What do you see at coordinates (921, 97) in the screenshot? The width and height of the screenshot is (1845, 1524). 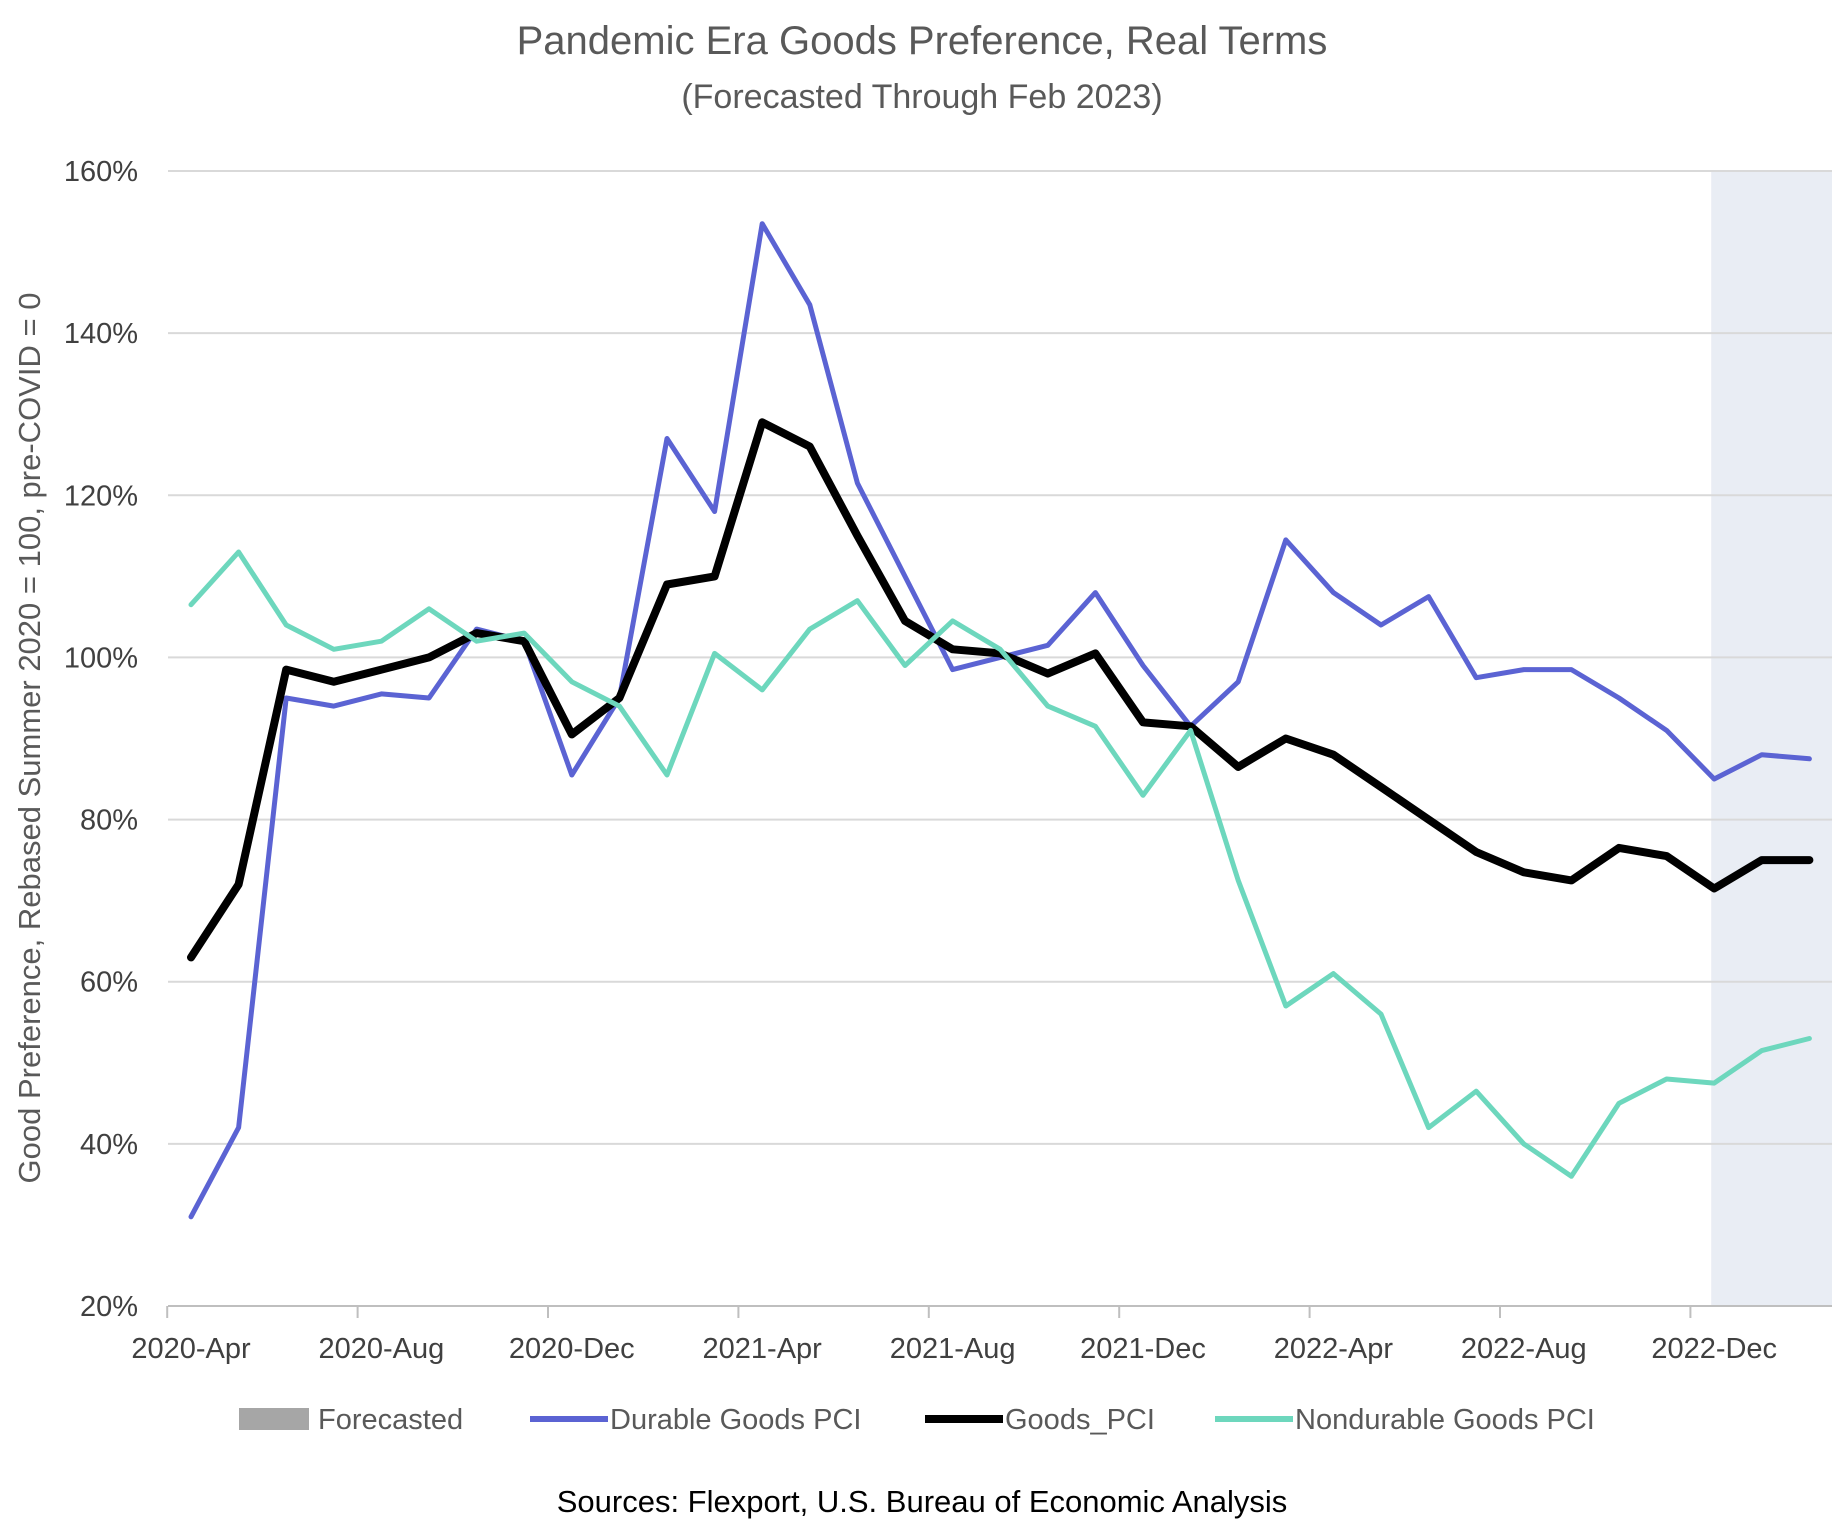 I see `chart-subtitle: (Forecasted Through Feb 2023)` at bounding box center [921, 97].